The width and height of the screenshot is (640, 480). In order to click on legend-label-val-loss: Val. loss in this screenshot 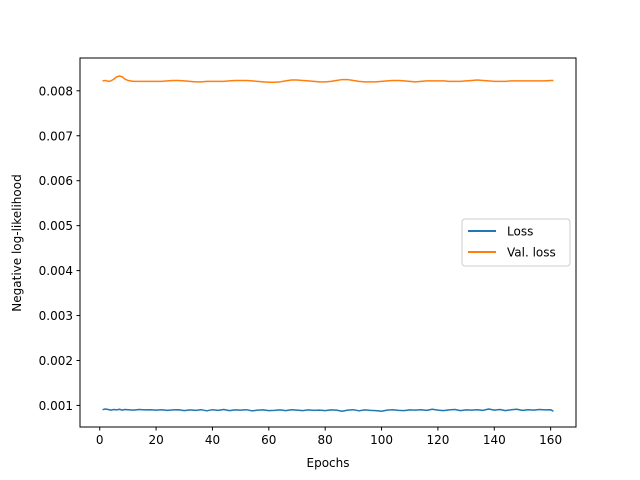, I will do `click(531, 253)`.